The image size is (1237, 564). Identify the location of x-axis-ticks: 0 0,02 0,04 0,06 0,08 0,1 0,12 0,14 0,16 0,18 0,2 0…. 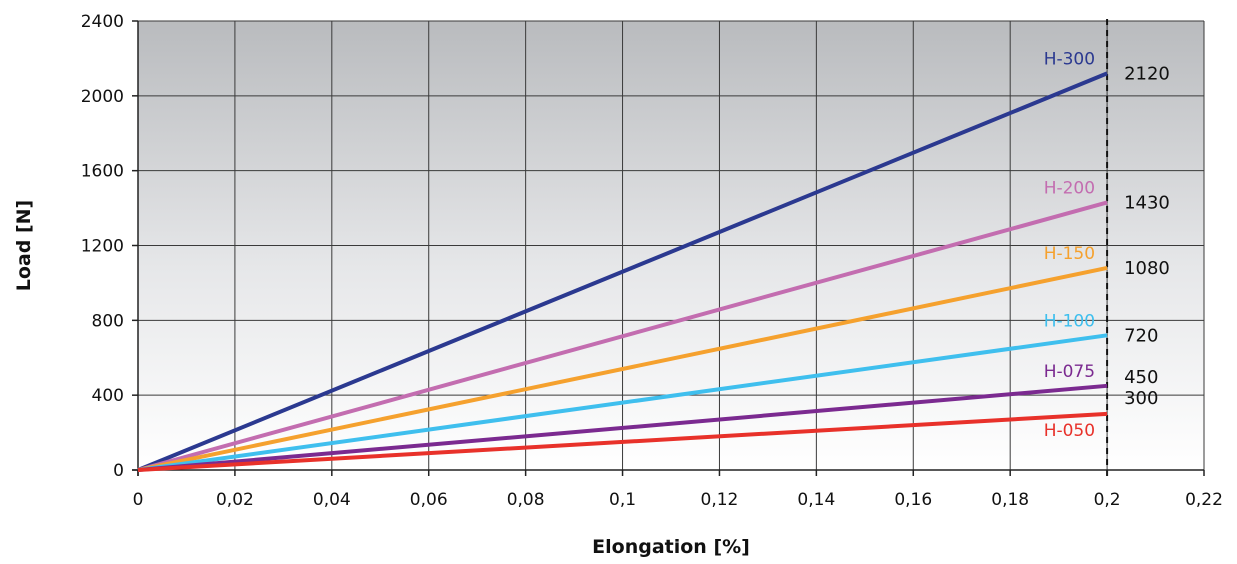
(678, 490).